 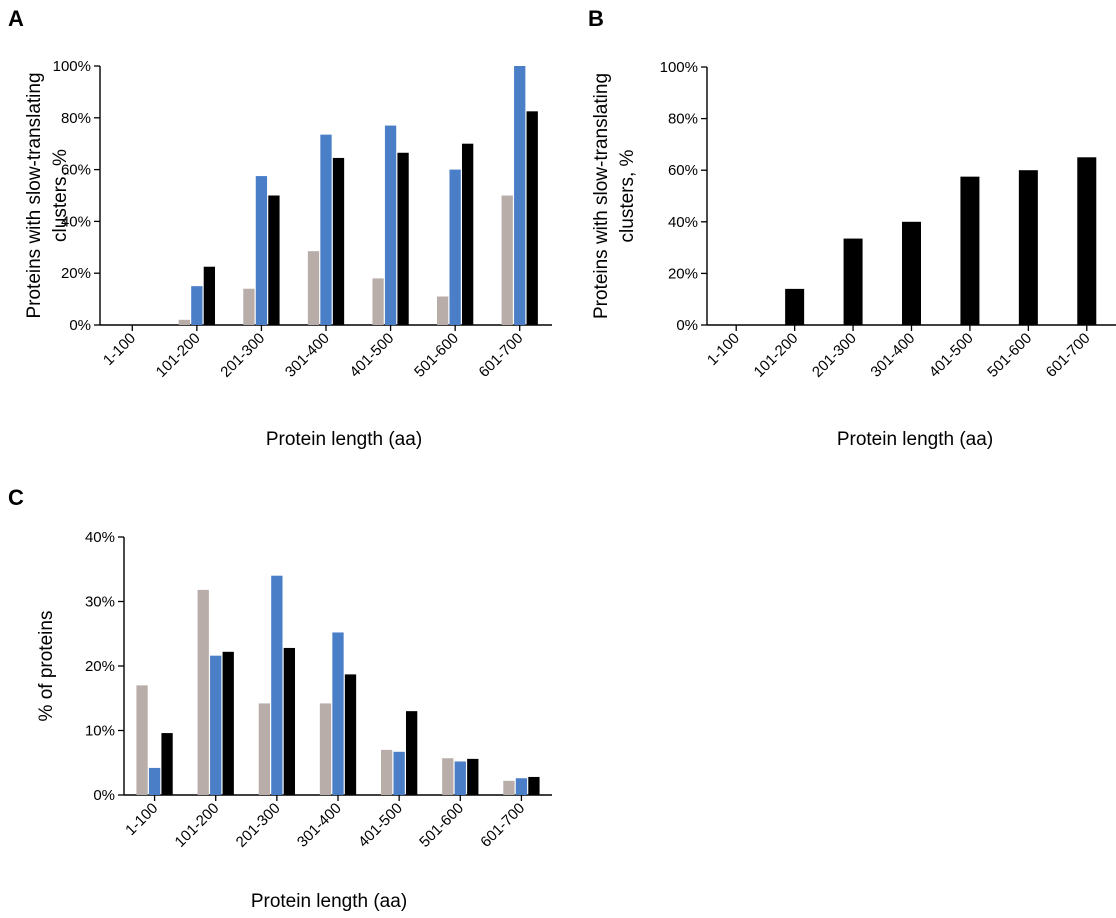 I want to click on panel-a-label: A, so click(x=16, y=18).